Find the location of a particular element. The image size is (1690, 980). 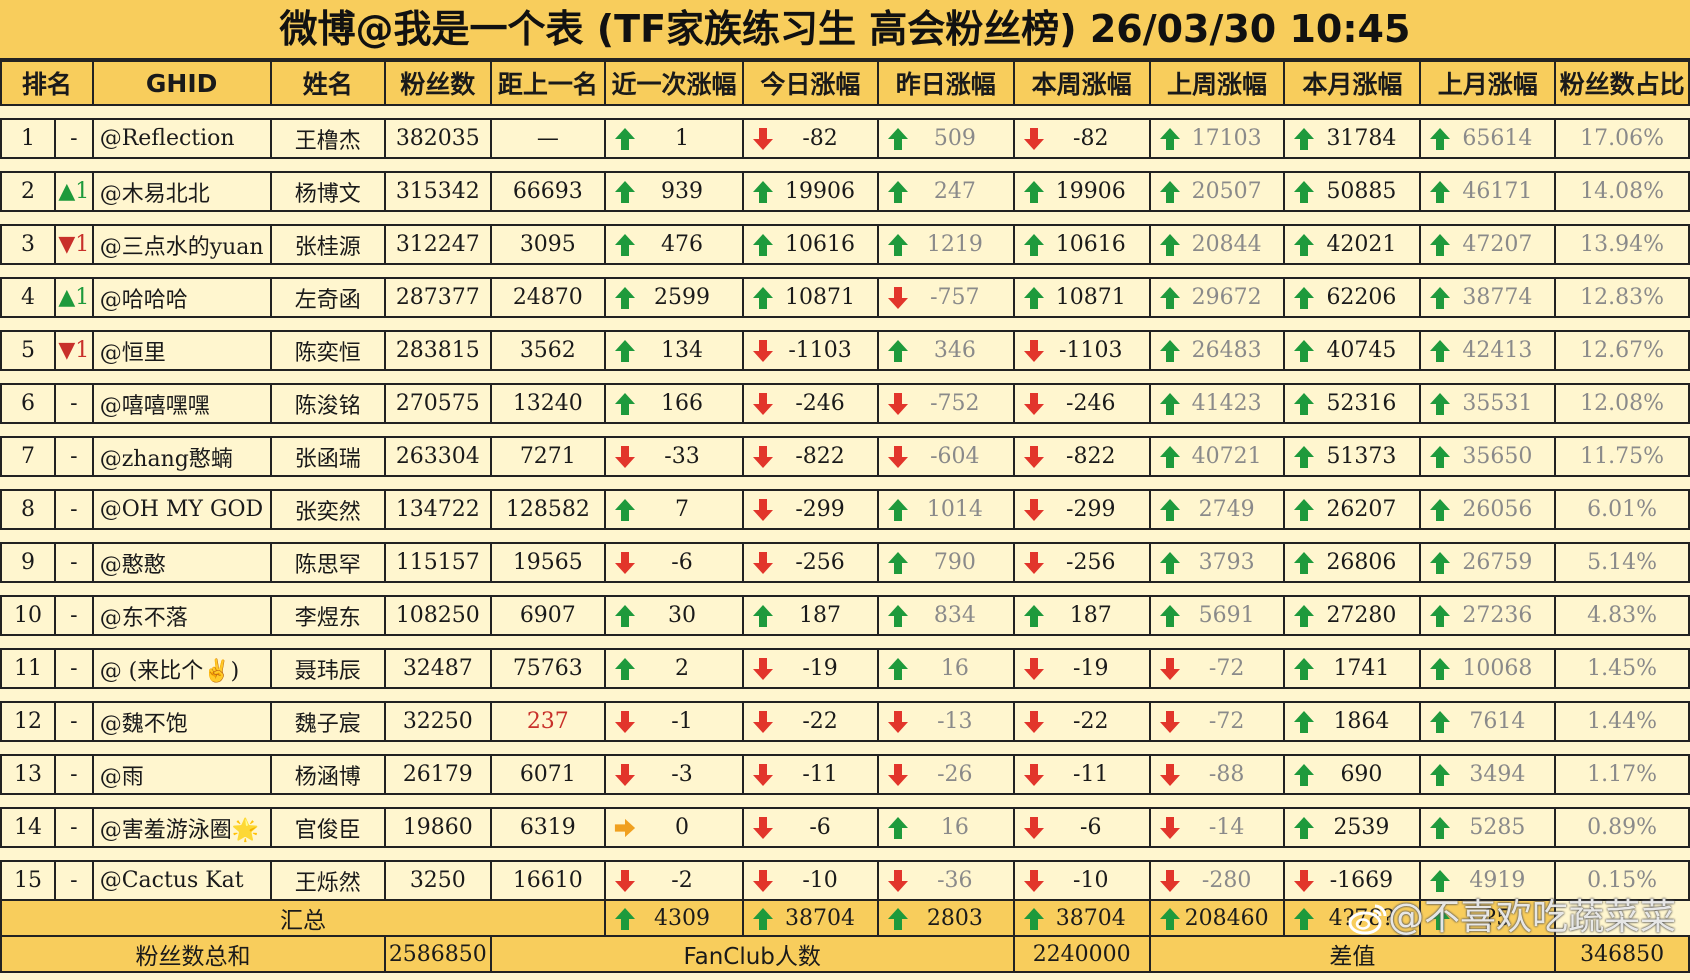

yesterday-cell: 247 is located at coordinates (945, 192).